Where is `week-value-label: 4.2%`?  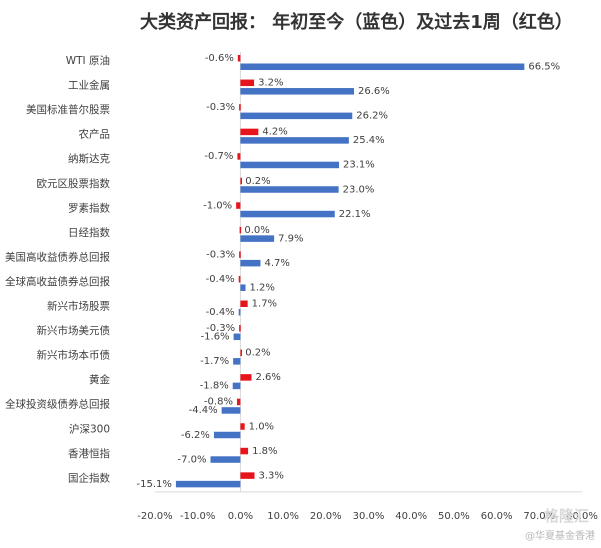
week-value-label: 4.2% is located at coordinates (274, 132).